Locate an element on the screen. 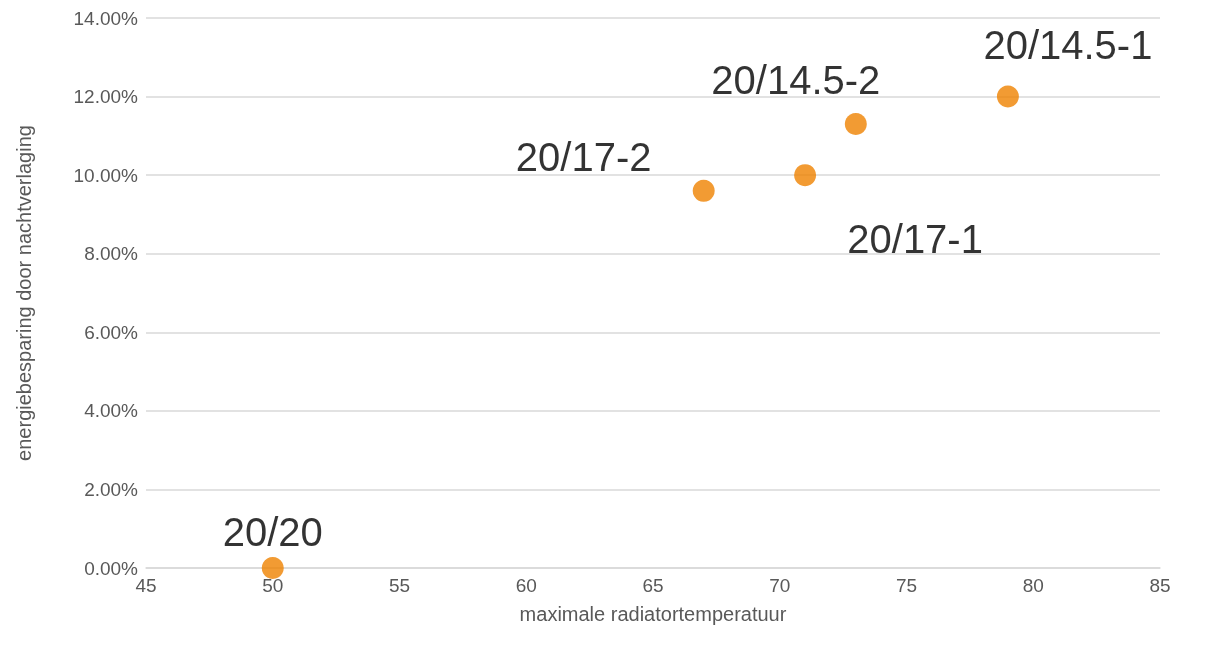 This screenshot has width=1229, height=649. annotation: 20/17-1 is located at coordinates (915, 239).